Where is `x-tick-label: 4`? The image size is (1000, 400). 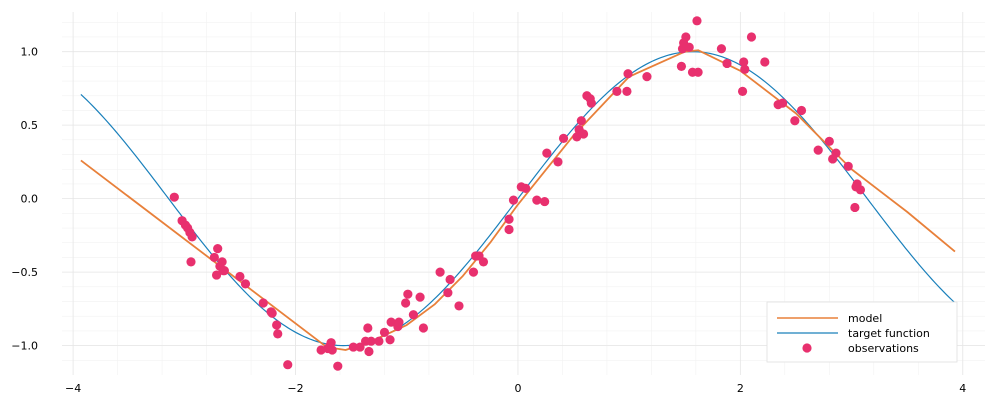 x-tick-label: 4 is located at coordinates (962, 388).